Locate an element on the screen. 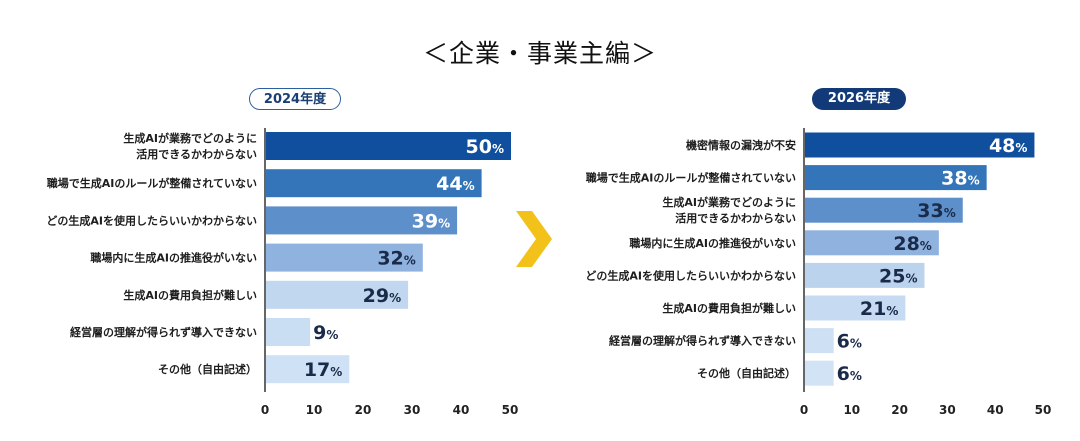  data-label: 50% is located at coordinates (485, 147).